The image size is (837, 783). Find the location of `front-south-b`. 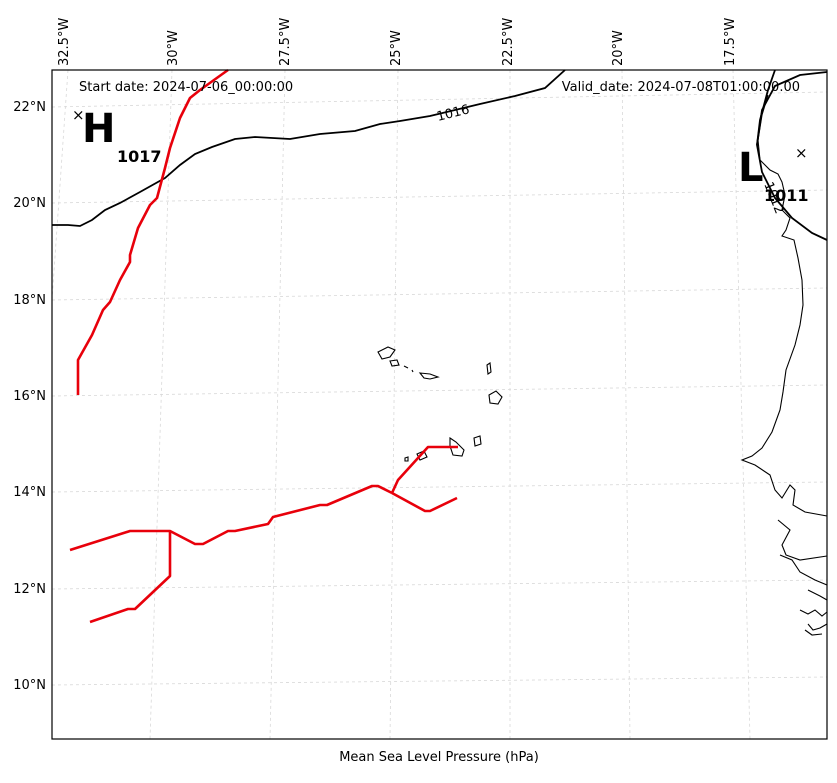

front-south-b is located at coordinates (281, 515).